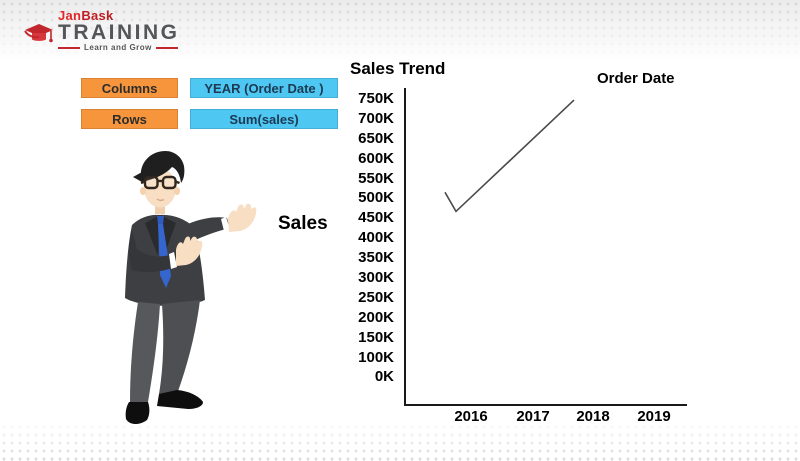 This screenshot has height=461, width=800. Describe the element at coordinates (152, 235) in the screenshot. I see `man-lapel-left` at that location.